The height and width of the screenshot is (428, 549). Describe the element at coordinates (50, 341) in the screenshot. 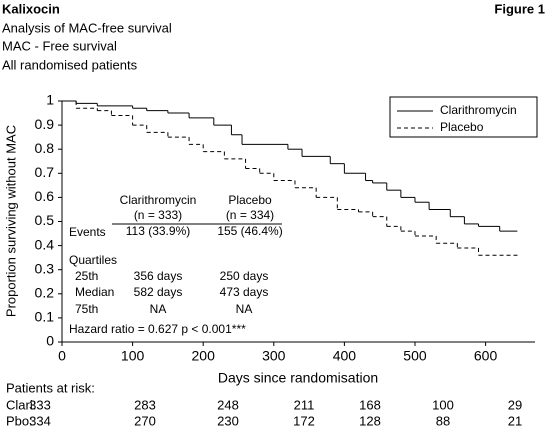

I see `y-tick-label: 0` at that location.